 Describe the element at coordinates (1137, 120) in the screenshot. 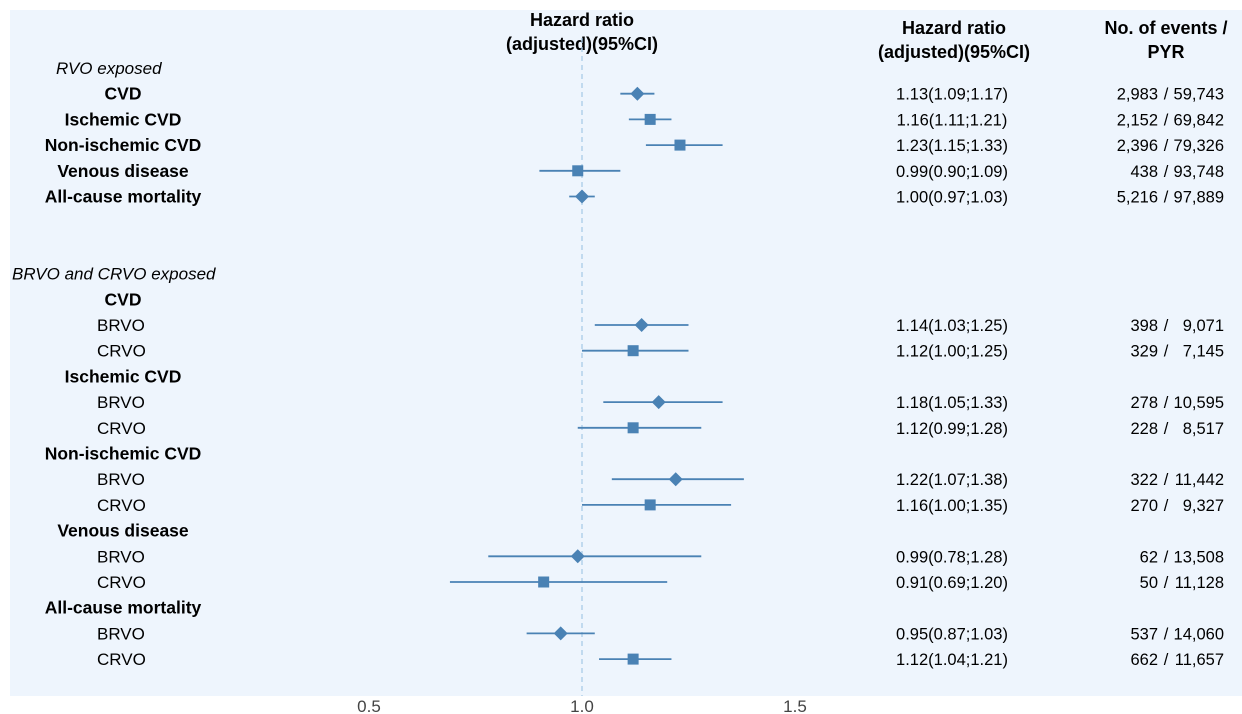

I see `events-value: 2,152` at that location.